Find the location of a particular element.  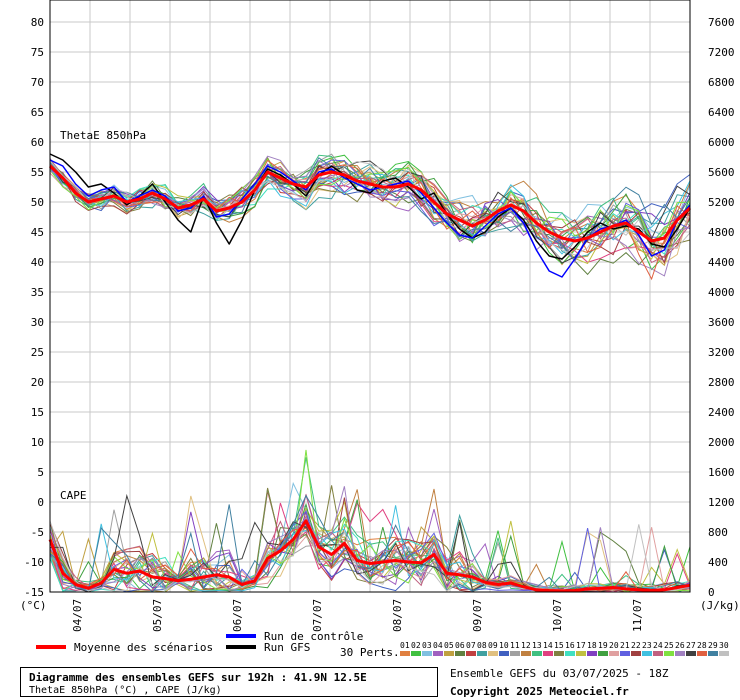

x-tick-label: 10/07 is located at coordinates (557, 615).